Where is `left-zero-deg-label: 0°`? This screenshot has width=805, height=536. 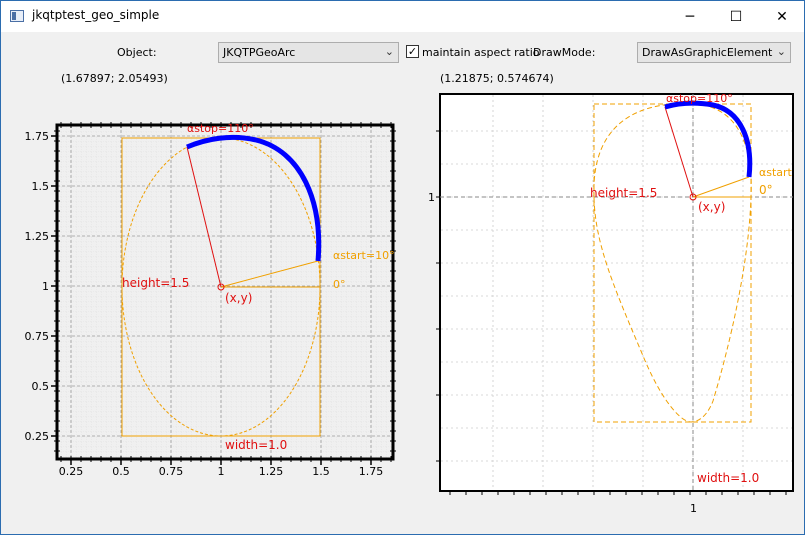 left-zero-deg-label: 0° is located at coordinates (339, 284).